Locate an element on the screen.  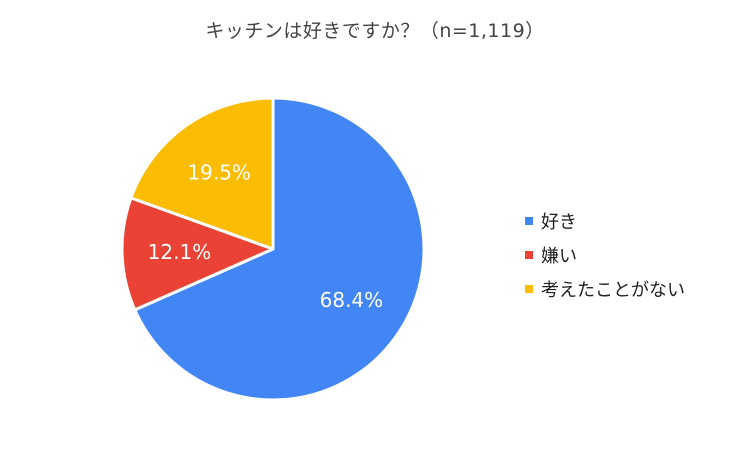
legend-item-like: 好き is located at coordinates (605, 221).